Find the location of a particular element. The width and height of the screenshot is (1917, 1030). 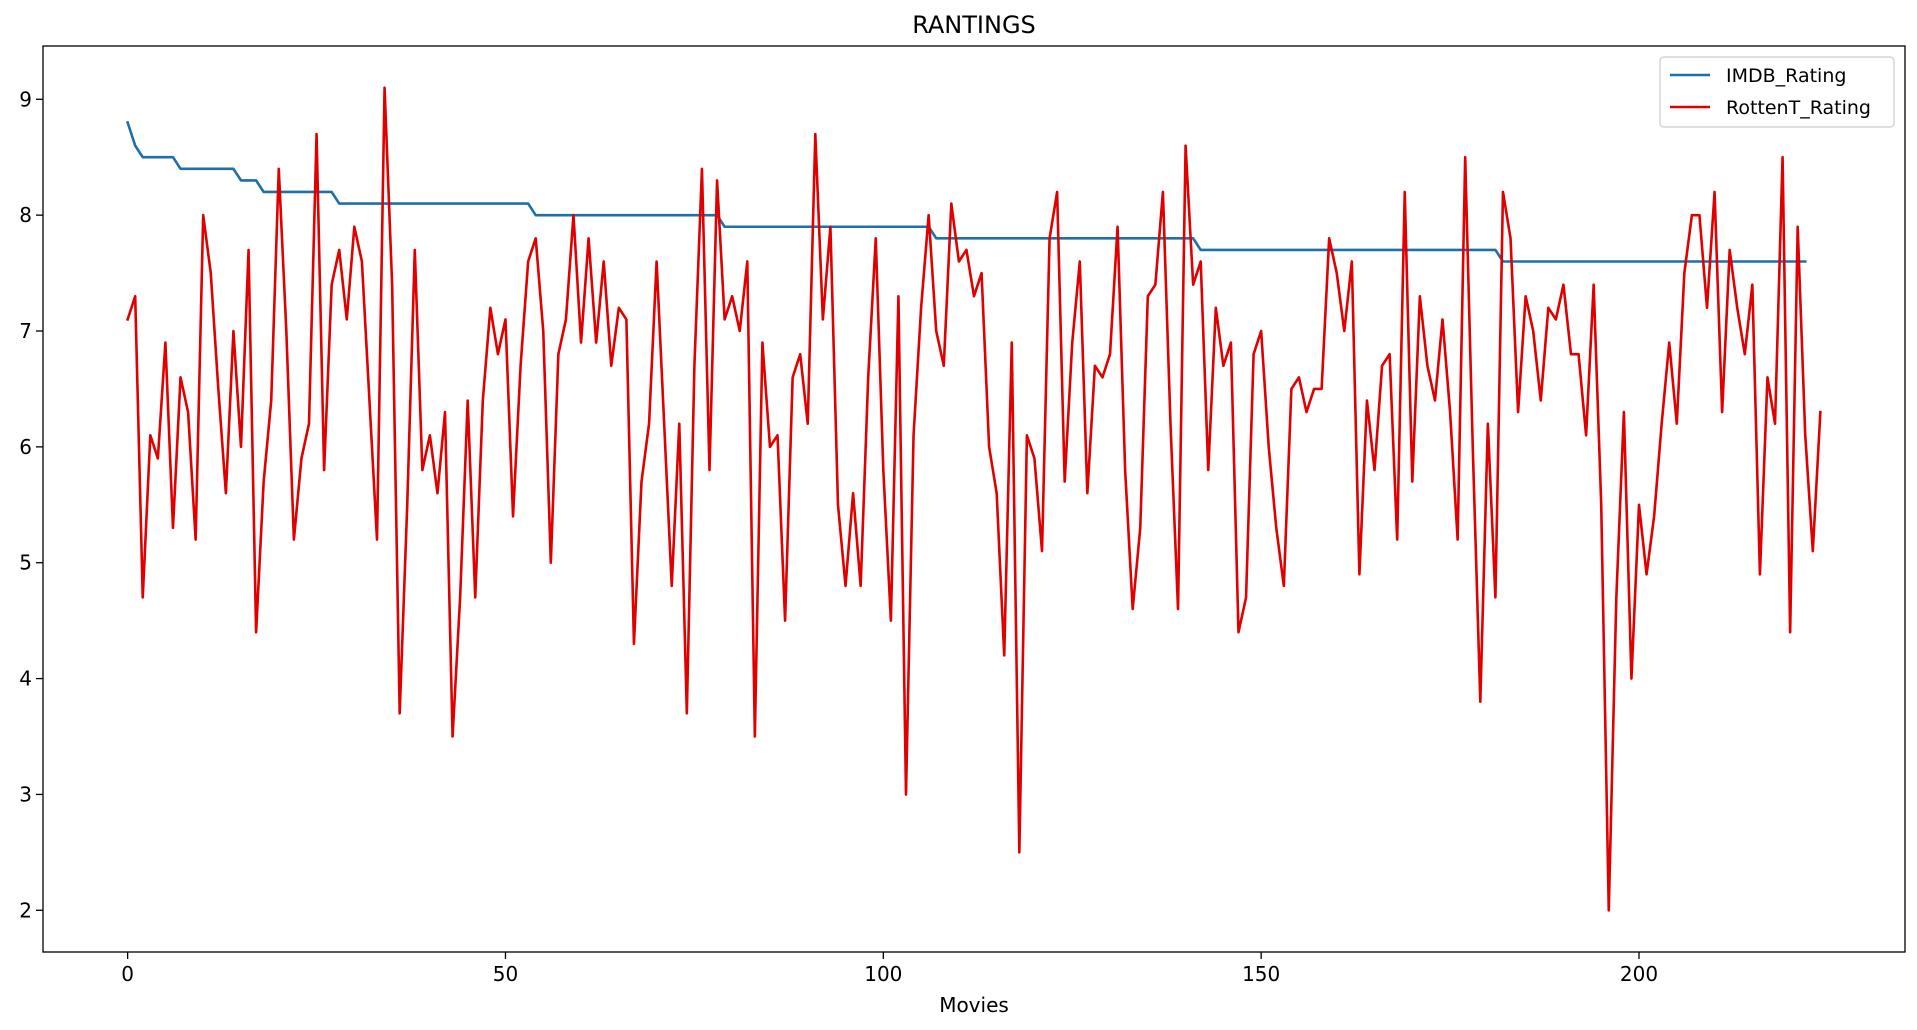

legend-box is located at coordinates (1777, 92).